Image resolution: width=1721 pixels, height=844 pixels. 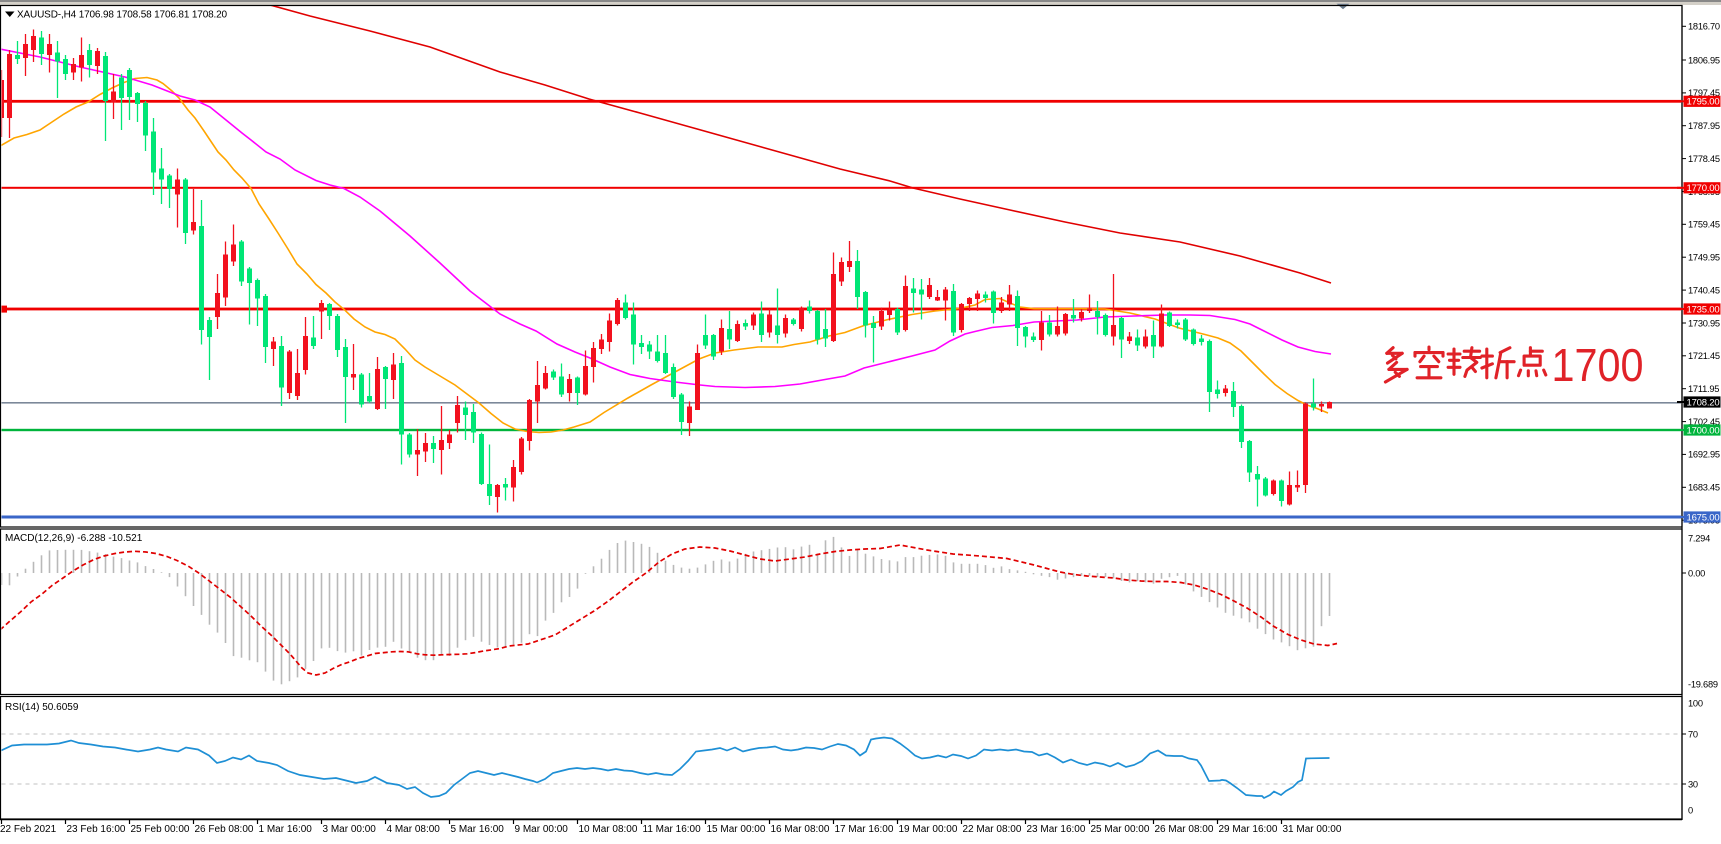 I want to click on svg-text: 22 Mar 08:00, so click(x=992, y=829).